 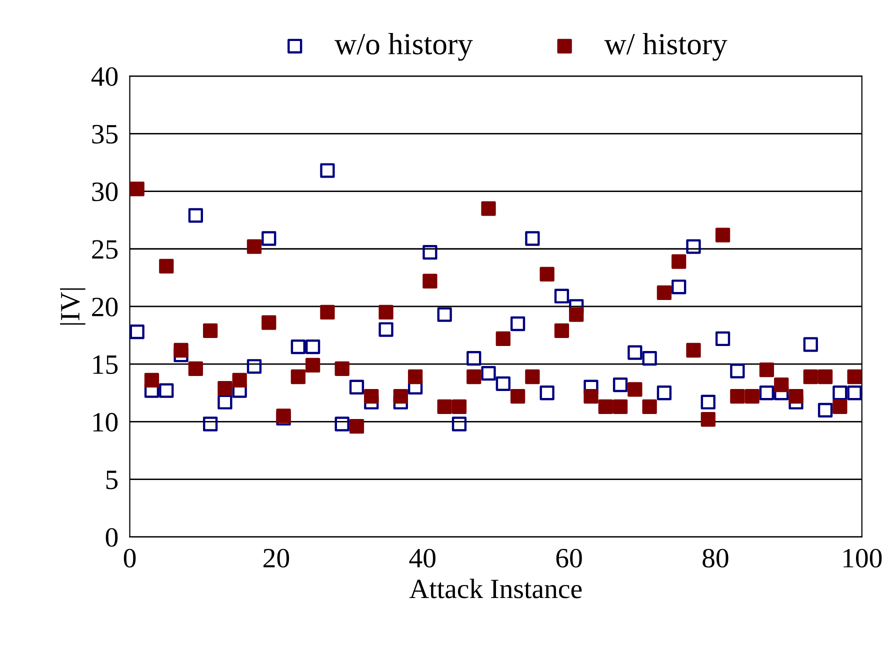 I want to click on y-axis-title: |IV|, so click(x=73, y=306).